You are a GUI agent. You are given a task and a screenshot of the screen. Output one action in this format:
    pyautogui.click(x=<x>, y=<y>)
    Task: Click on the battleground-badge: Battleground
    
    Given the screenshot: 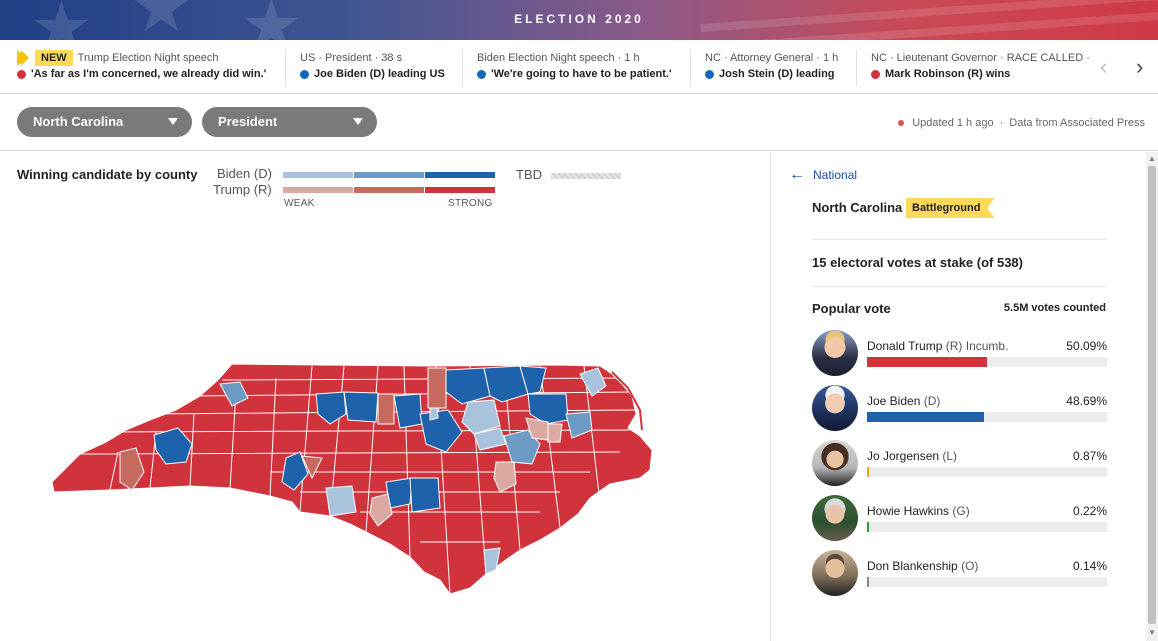 What is the action you would take?
    pyautogui.click(x=950, y=208)
    